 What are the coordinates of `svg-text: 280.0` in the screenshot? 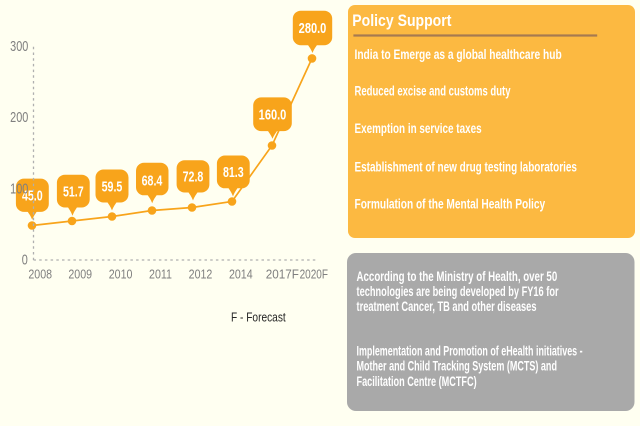 It's located at (313, 28).